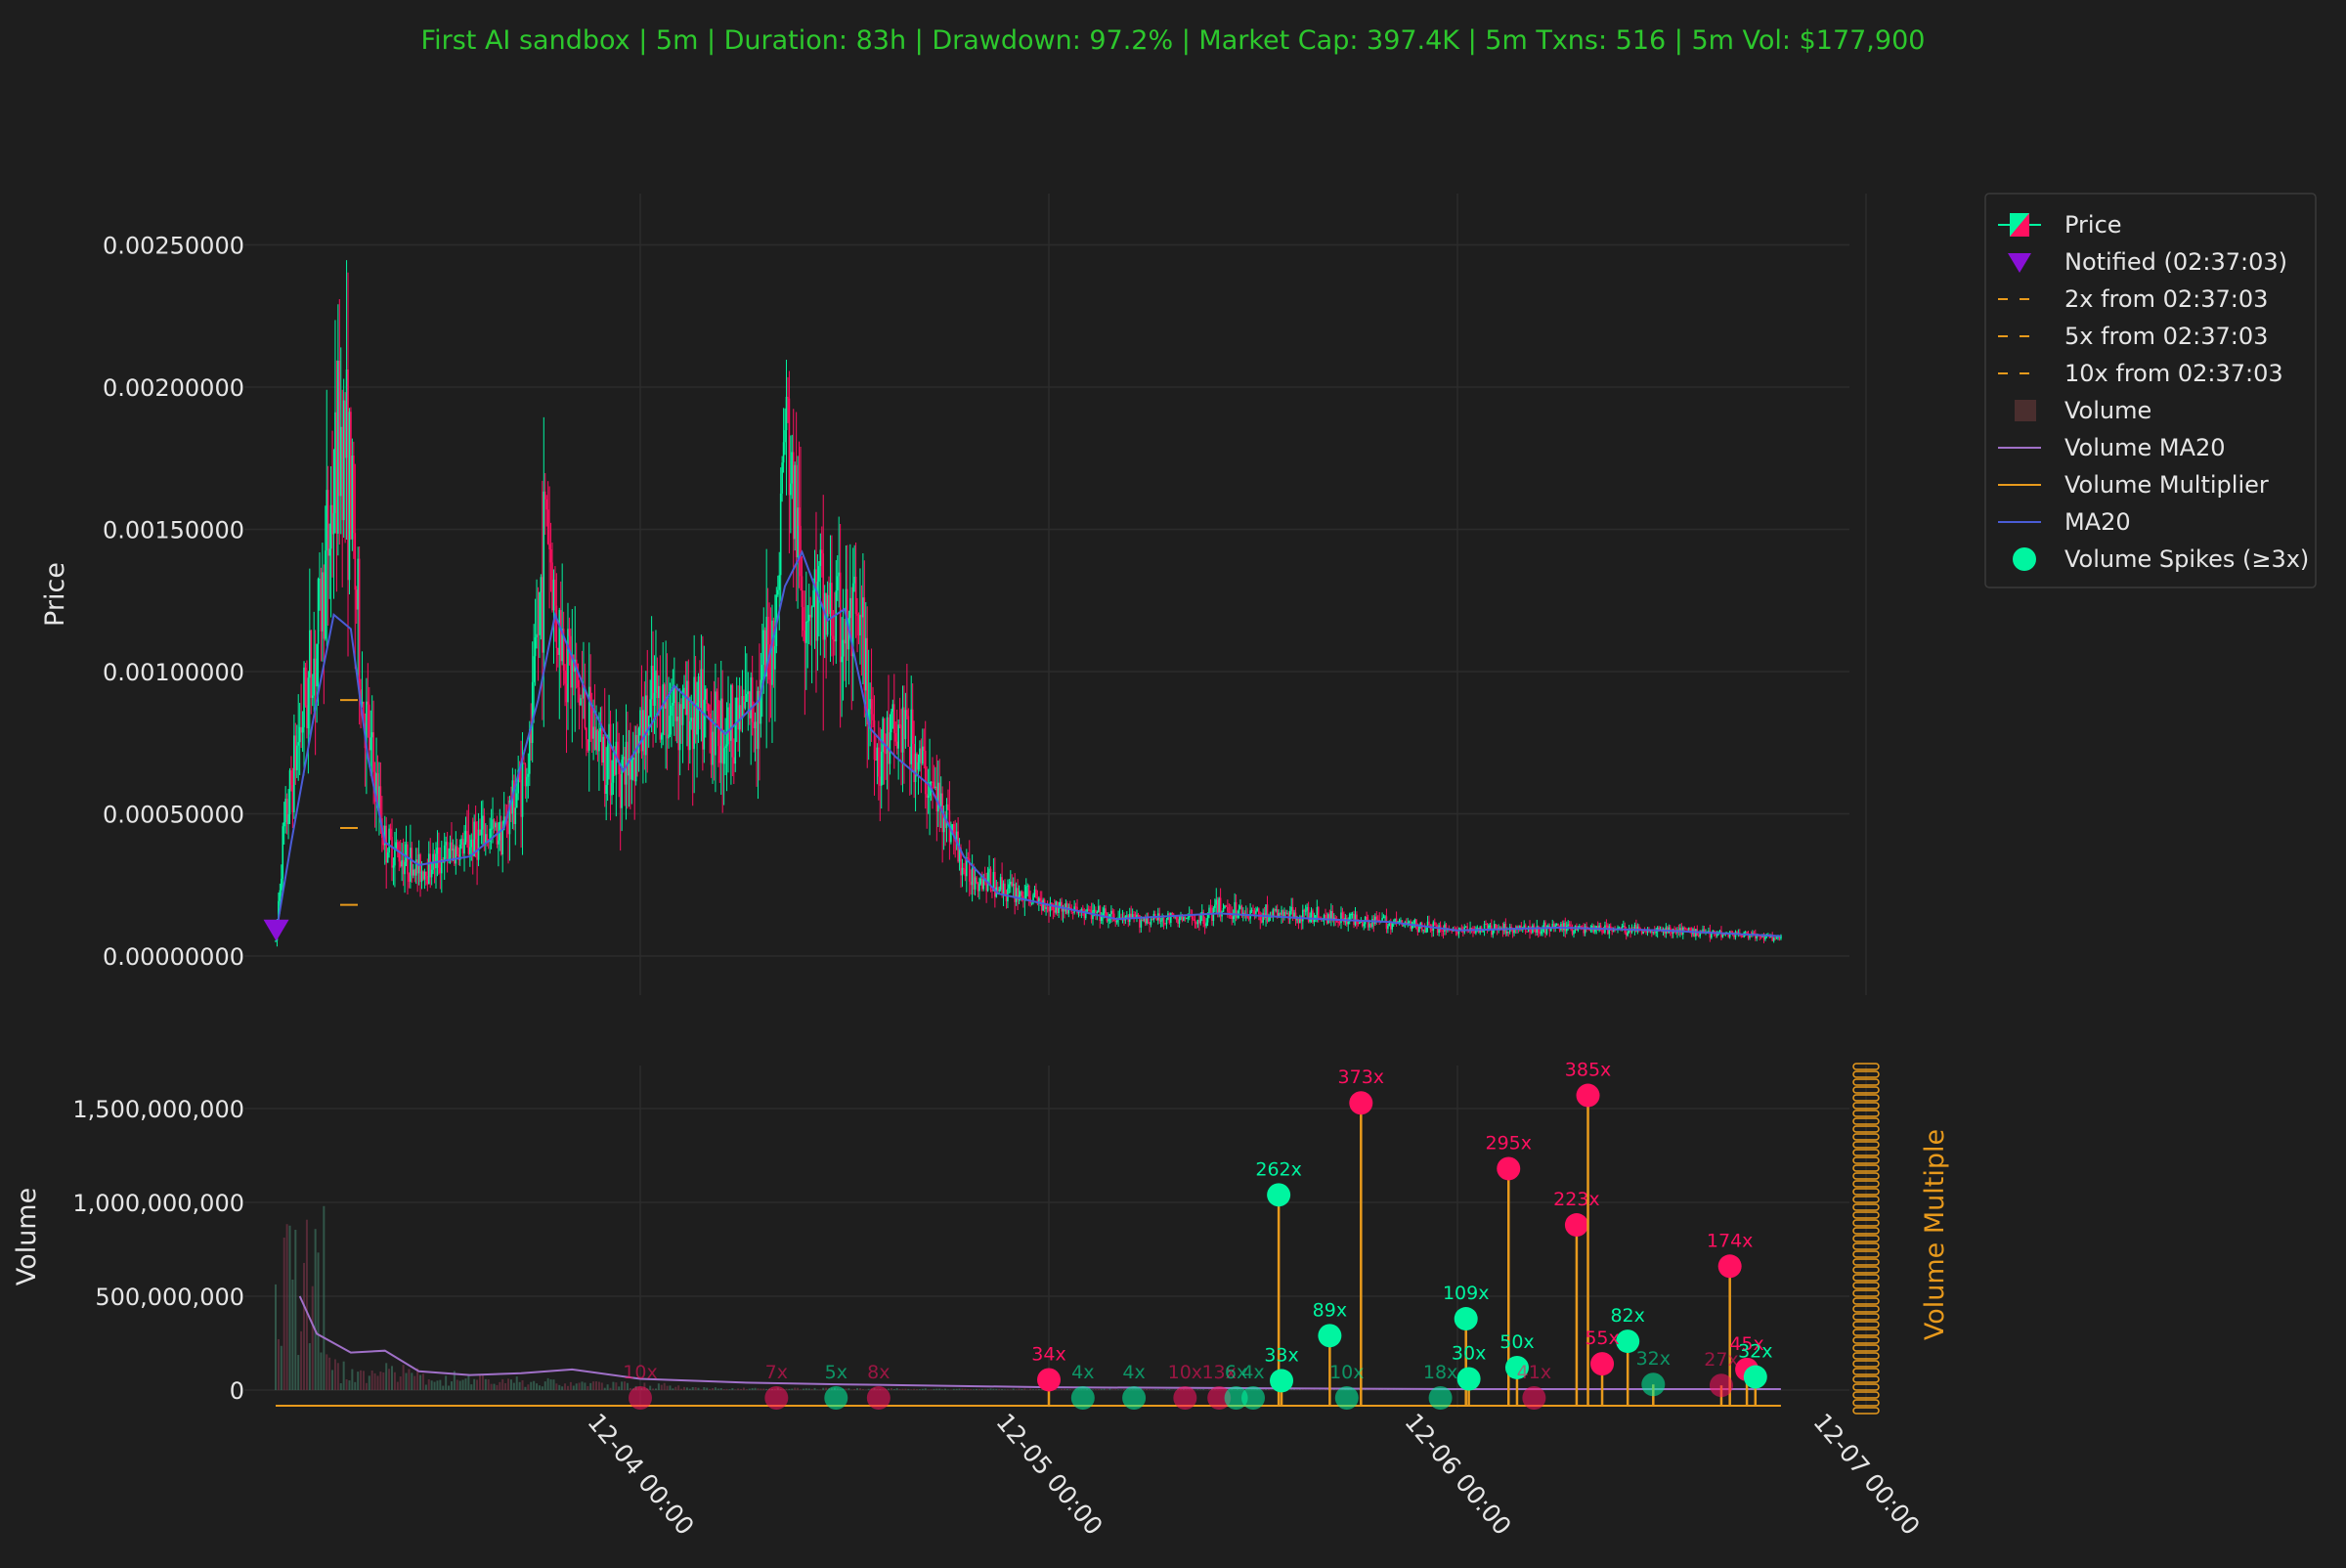  I want to click on volume-spike-label: 7x, so click(777, 1372).